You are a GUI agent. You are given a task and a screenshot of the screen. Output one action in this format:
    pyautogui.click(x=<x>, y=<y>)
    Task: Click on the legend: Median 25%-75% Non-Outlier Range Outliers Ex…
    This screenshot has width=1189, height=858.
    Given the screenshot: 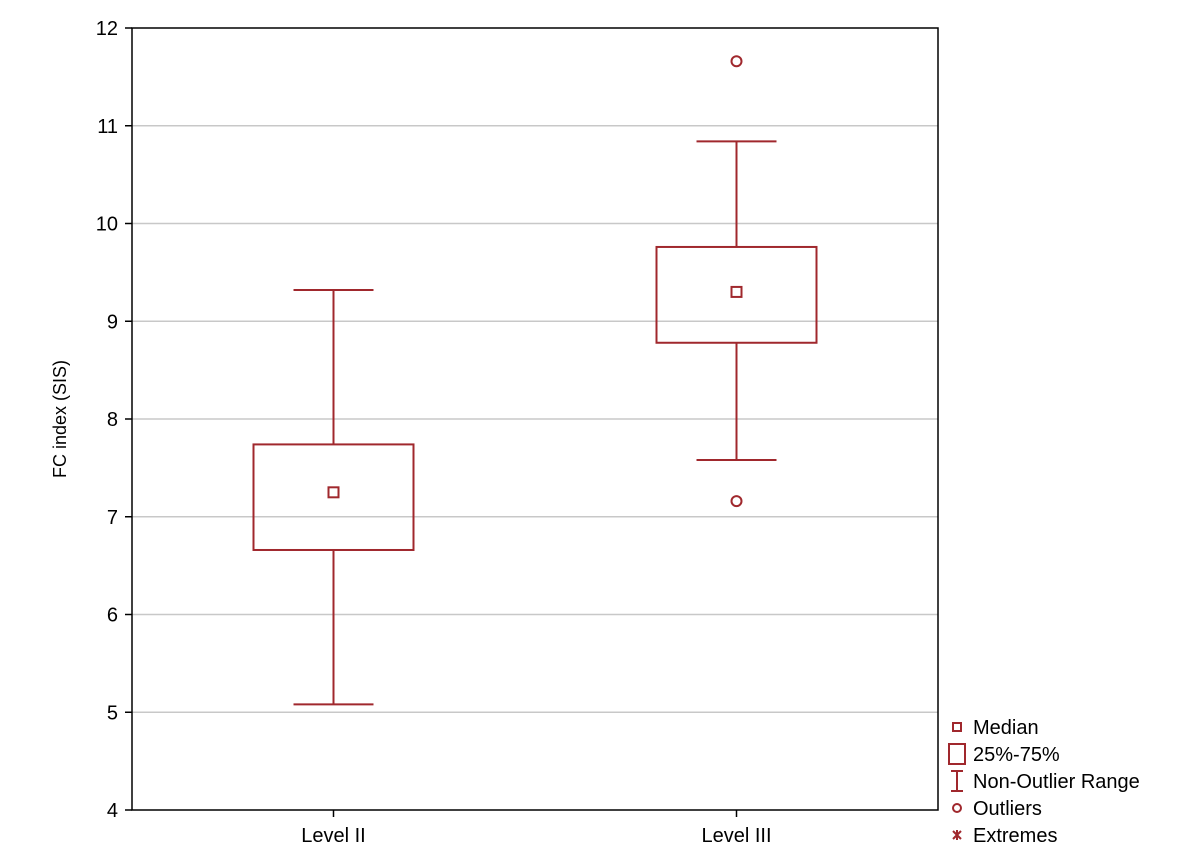 What is the action you would take?
    pyautogui.click(x=1044, y=782)
    